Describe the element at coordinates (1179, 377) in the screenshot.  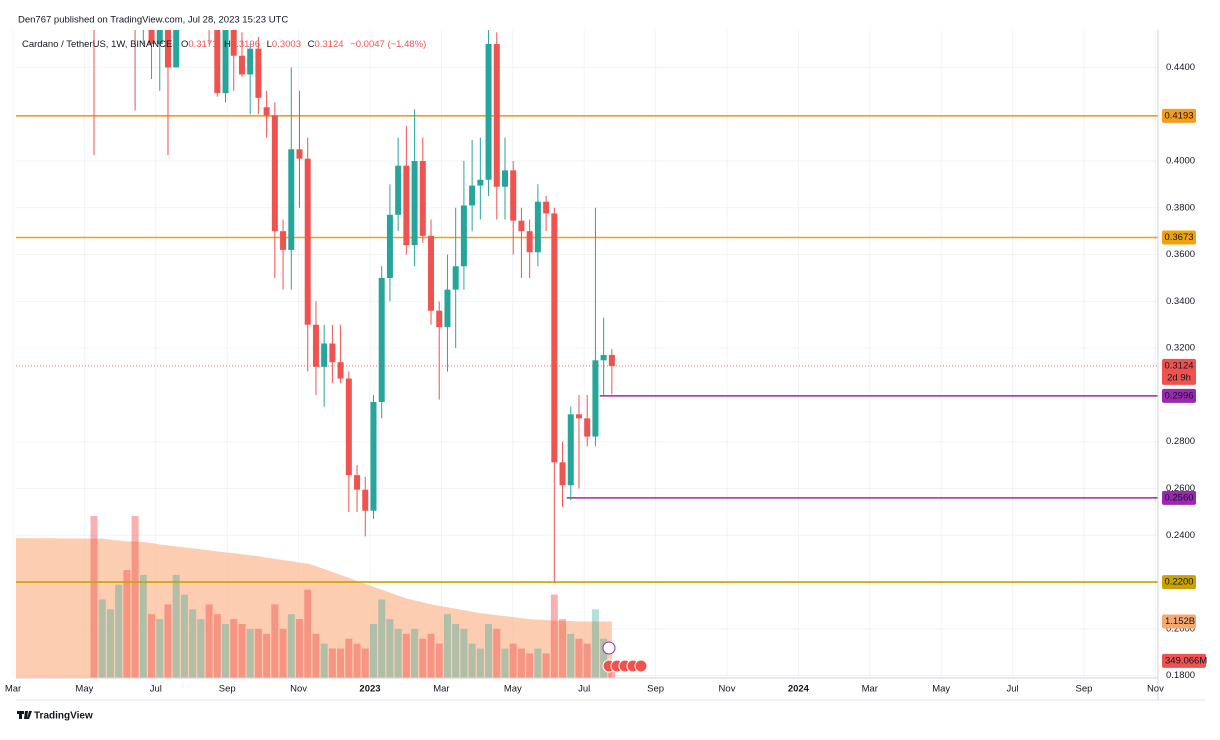
I see `countdown: 2d 9h` at that location.